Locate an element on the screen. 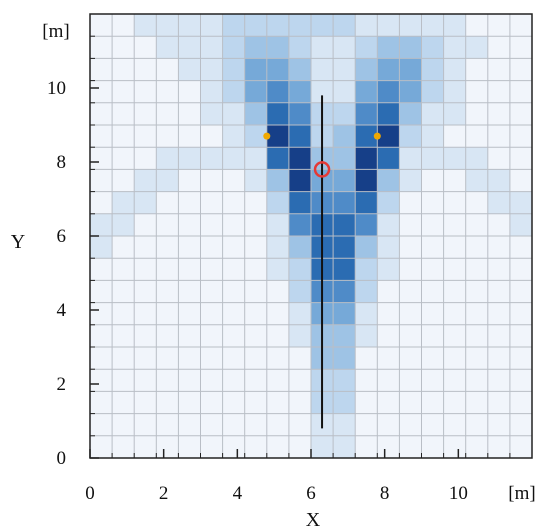 The image size is (543, 532). overlay-marks is located at coordinates (322, 262).